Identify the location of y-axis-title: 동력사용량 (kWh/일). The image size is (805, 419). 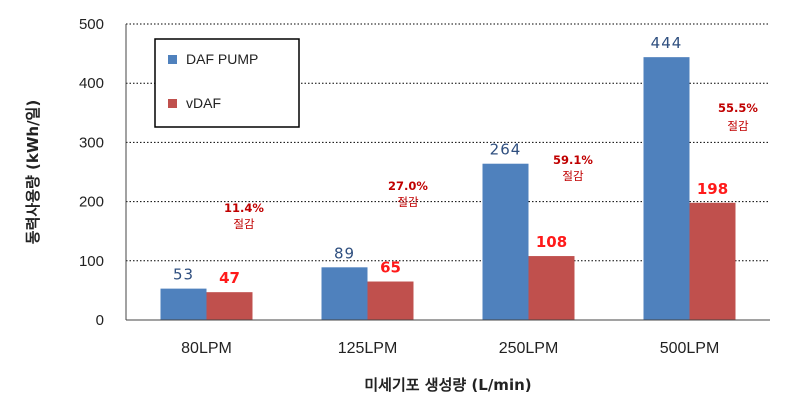
(33, 172).